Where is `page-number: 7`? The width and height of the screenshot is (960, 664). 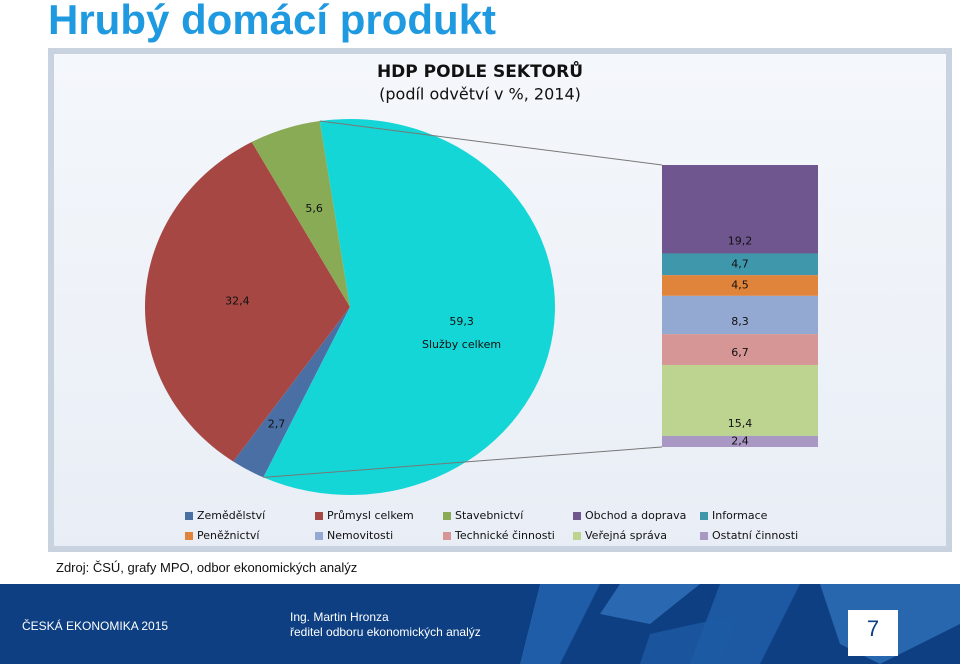 page-number: 7 is located at coordinates (873, 628).